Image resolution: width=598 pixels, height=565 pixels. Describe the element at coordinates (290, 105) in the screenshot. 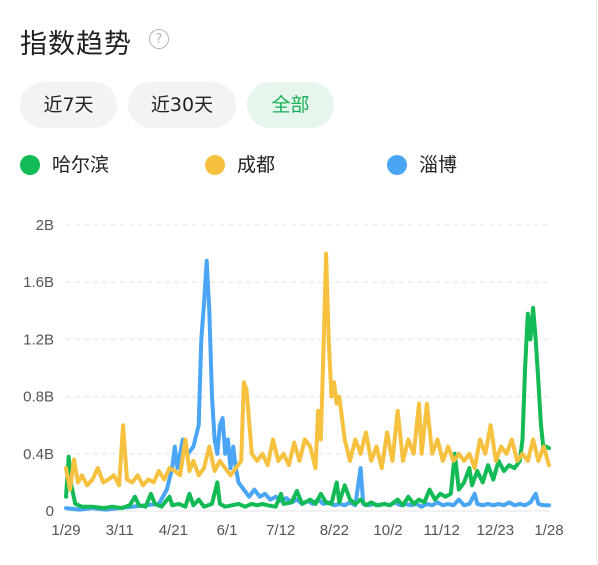

I see `tab-all: 全部` at that location.